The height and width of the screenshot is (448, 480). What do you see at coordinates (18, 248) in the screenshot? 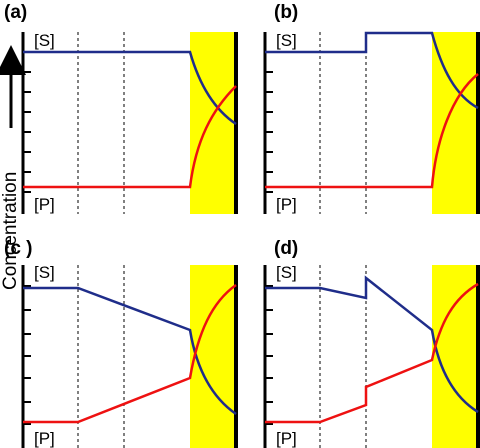
I see `panel-label: (c )` at bounding box center [18, 248].